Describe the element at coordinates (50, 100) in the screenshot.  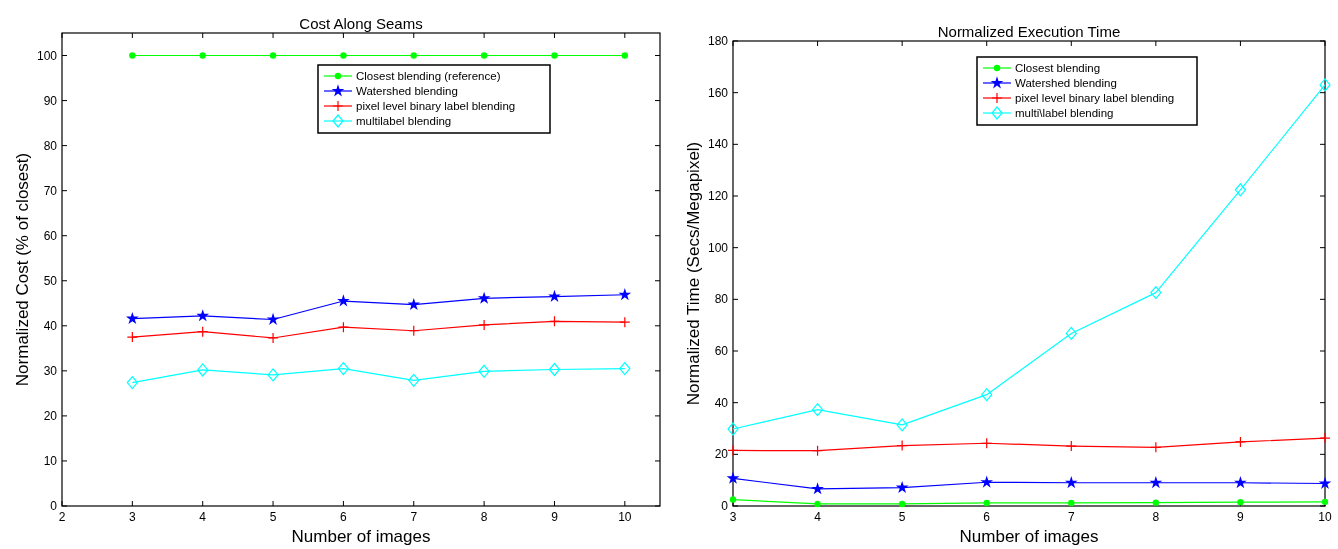
I see `y-tick-label: 90` at that location.